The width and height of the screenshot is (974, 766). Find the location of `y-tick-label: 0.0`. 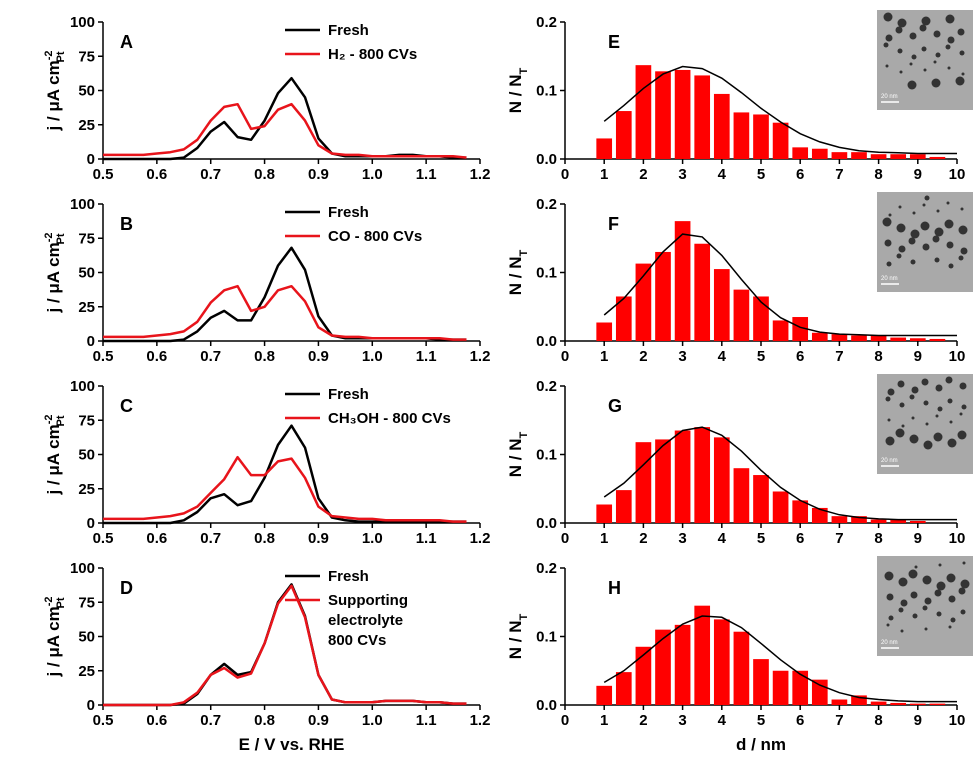

y-tick-label: 0.0 is located at coordinates (546, 159).